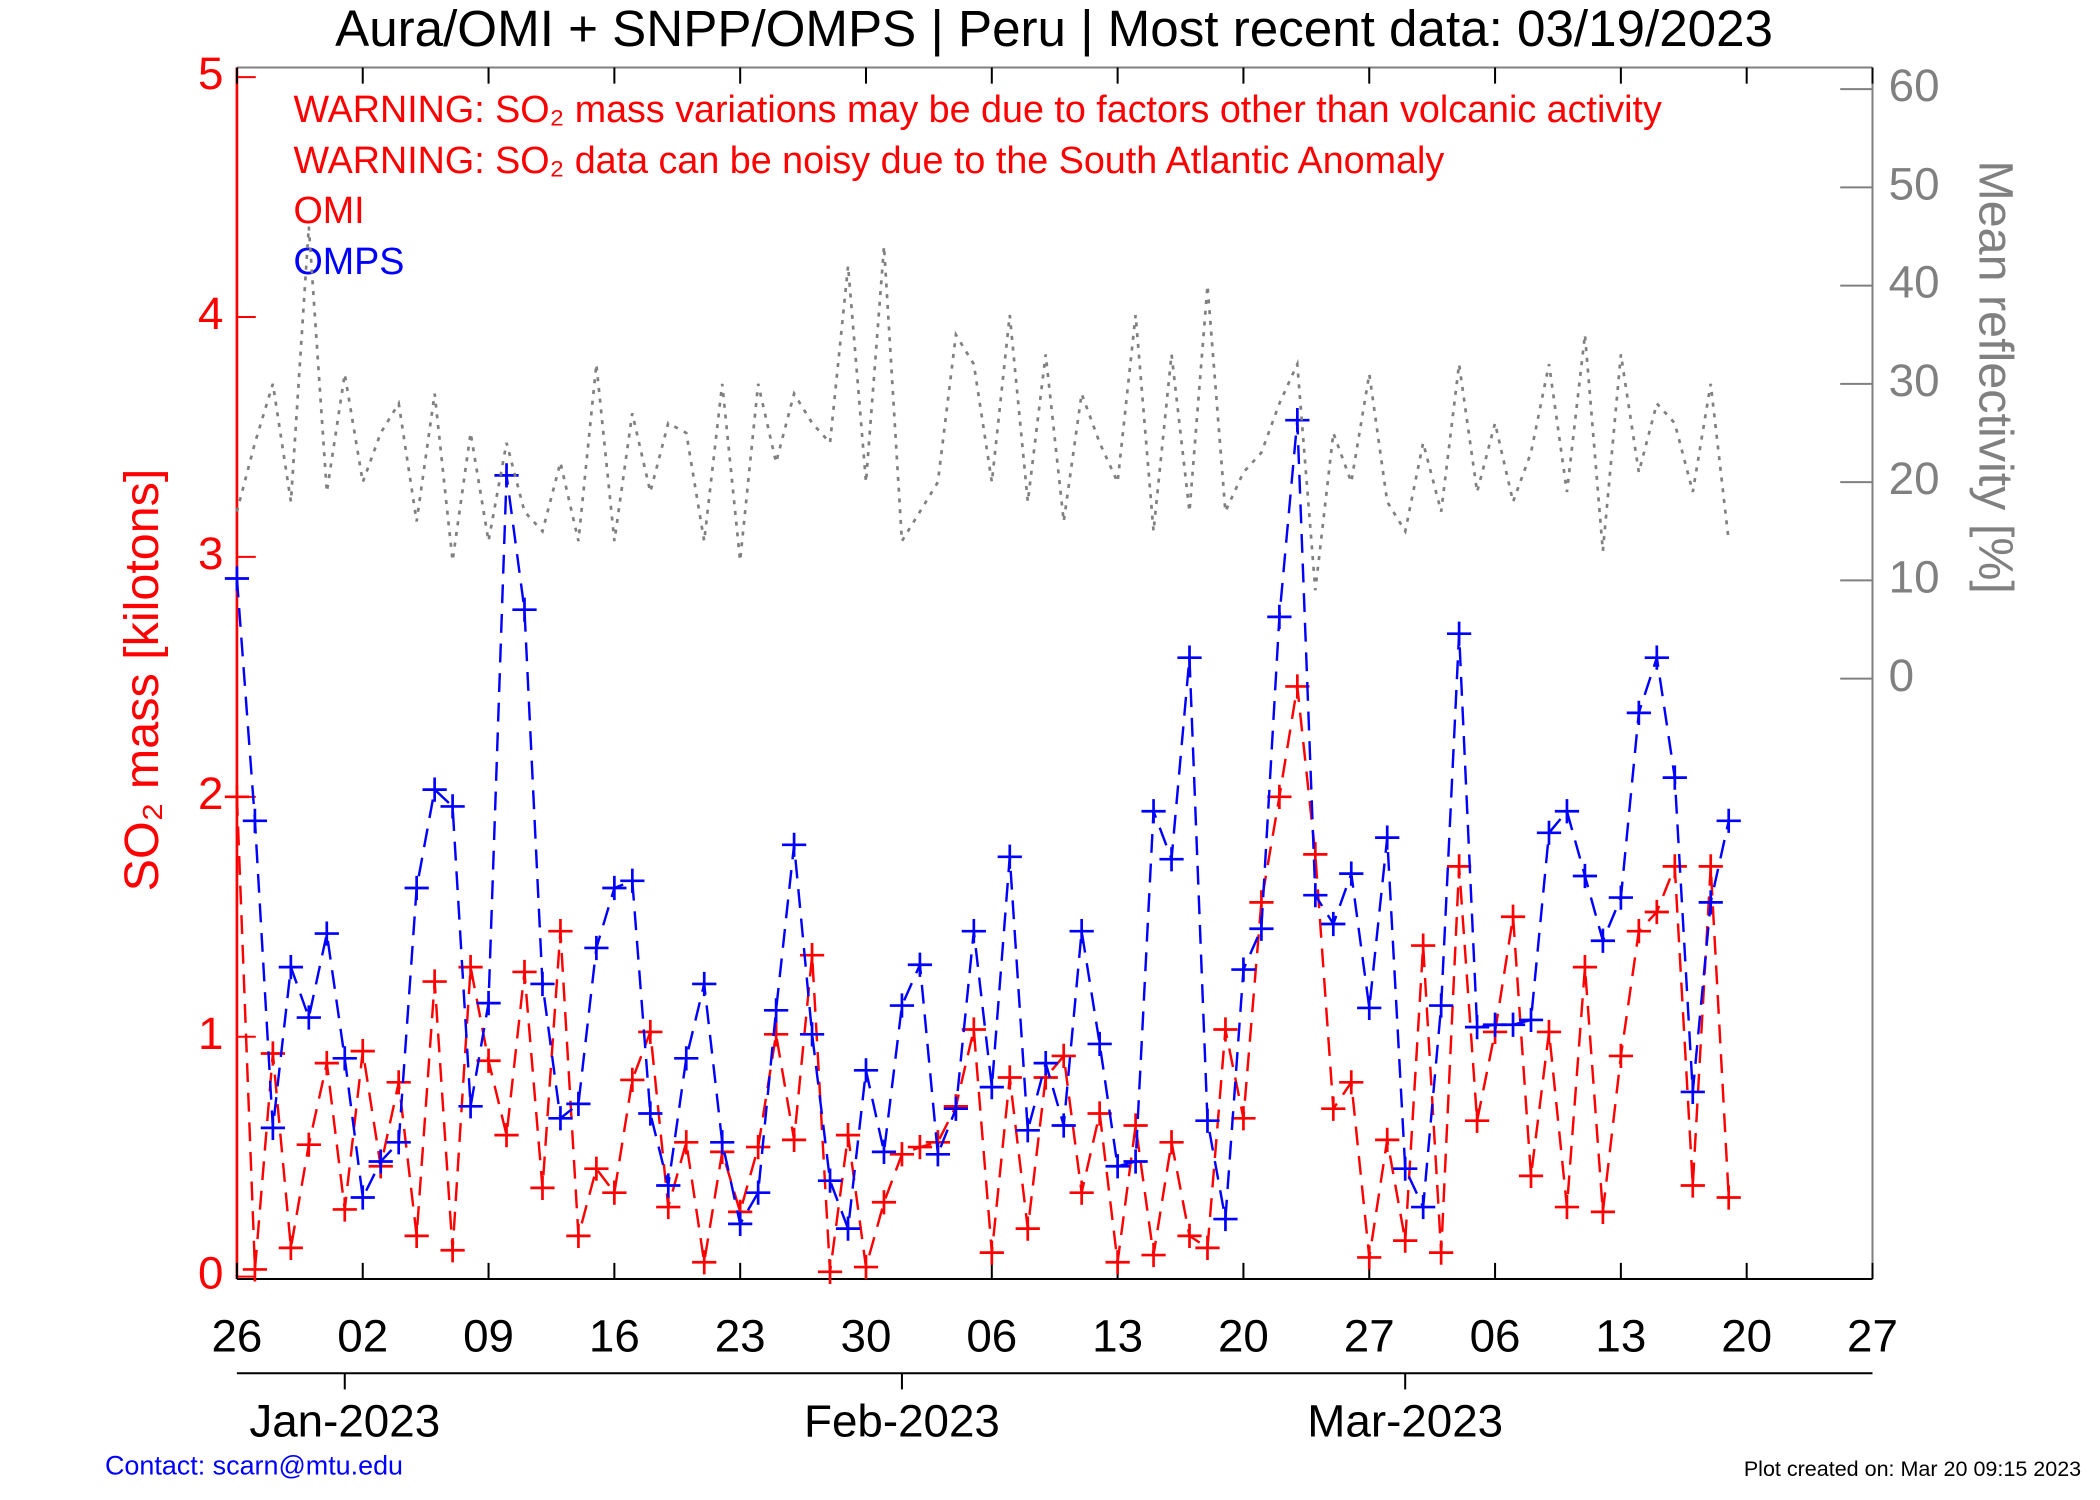 This screenshot has width=2100, height=1500. Describe the element at coordinates (1996, 377) in the screenshot. I see `y2-axis-label: Mean reflectivity [%]` at that location.